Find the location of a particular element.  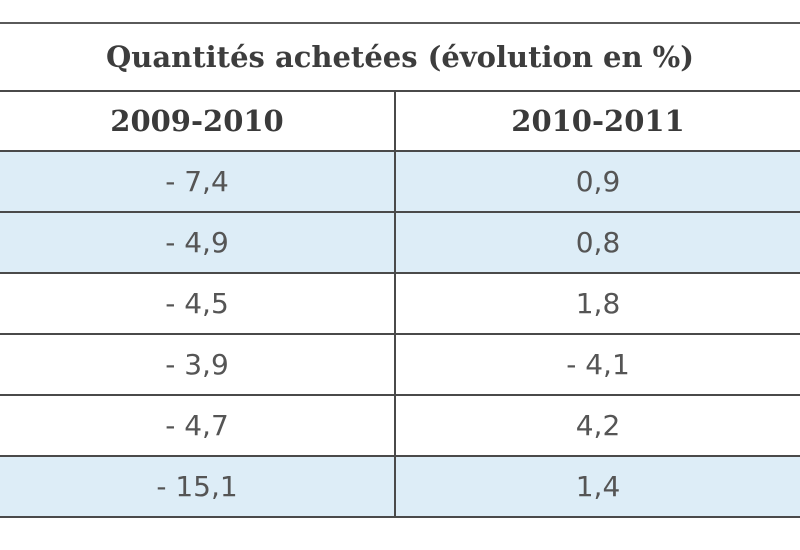

cell-2010-2011: 1,8 is located at coordinates (597, 303).